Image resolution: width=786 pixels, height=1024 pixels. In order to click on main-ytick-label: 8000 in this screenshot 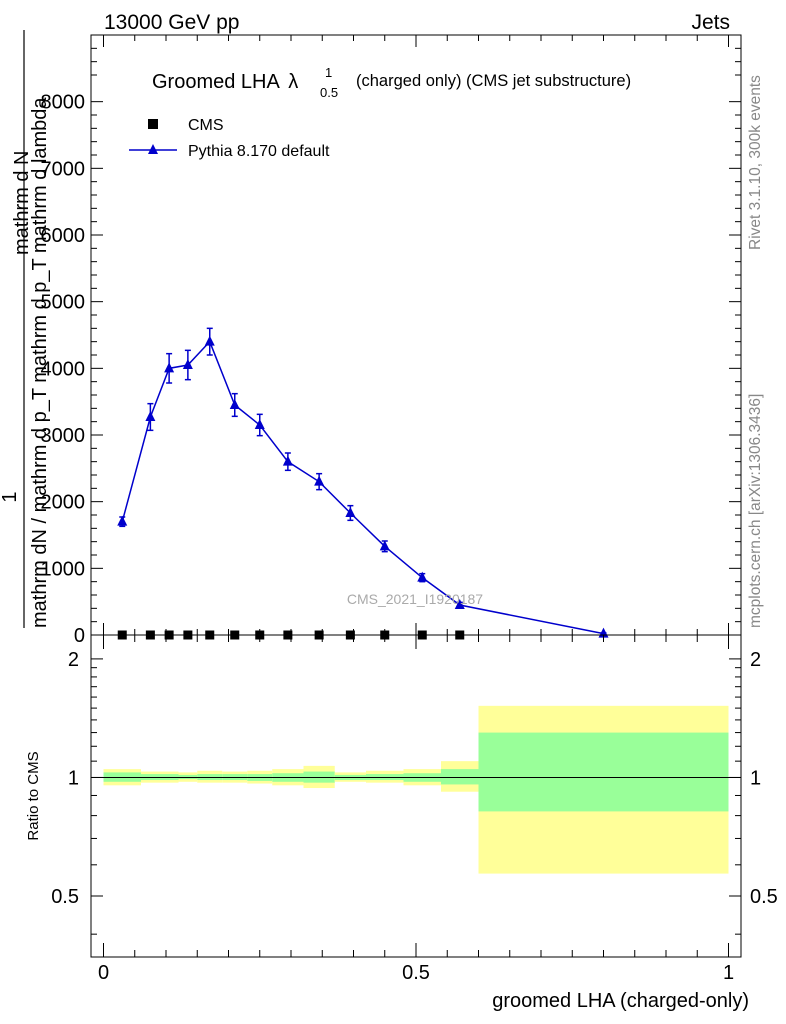, I will do `click(63, 103)`.